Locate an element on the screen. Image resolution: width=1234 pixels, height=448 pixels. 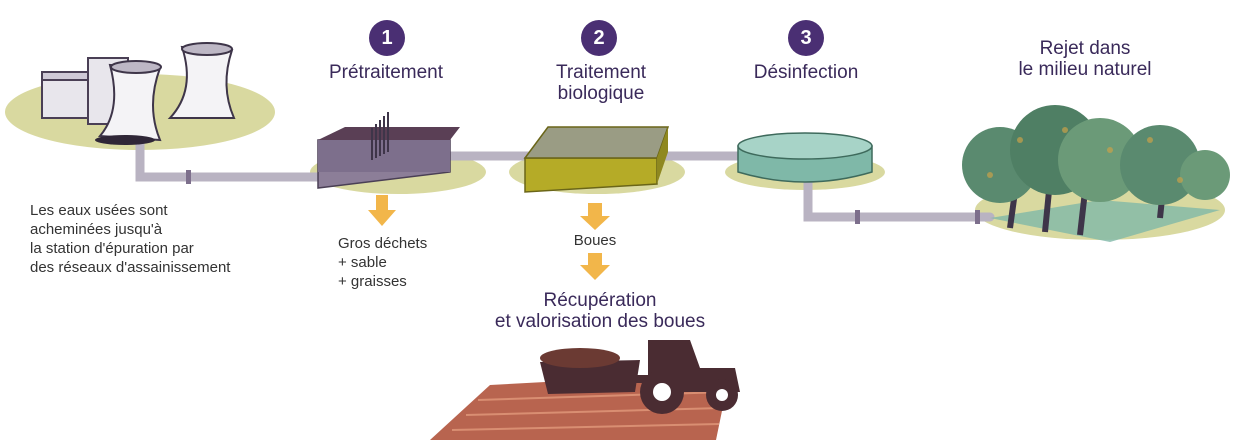
step-2-title: Traitement biologique is located at coordinates (601, 83).